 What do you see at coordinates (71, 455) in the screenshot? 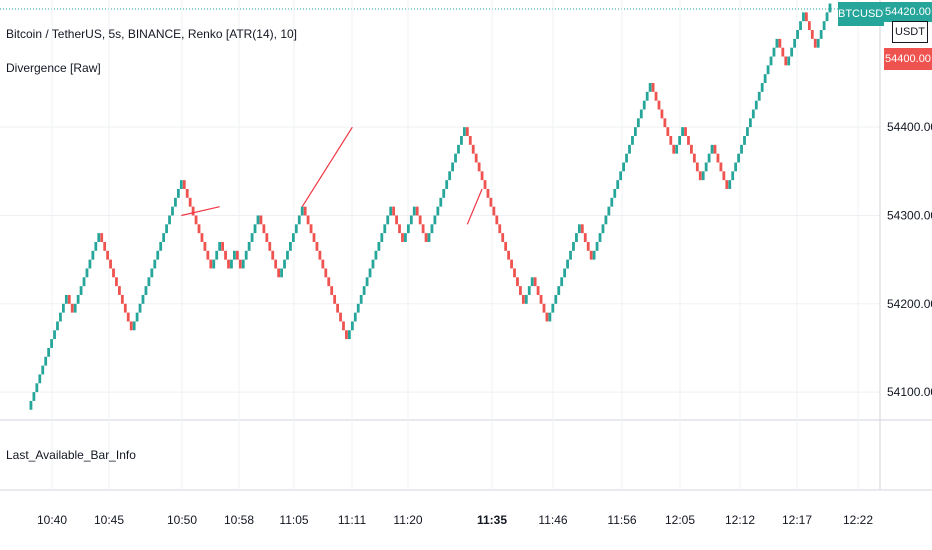
I see `lower-pane-label: Last_Available_Bar_Info` at bounding box center [71, 455].